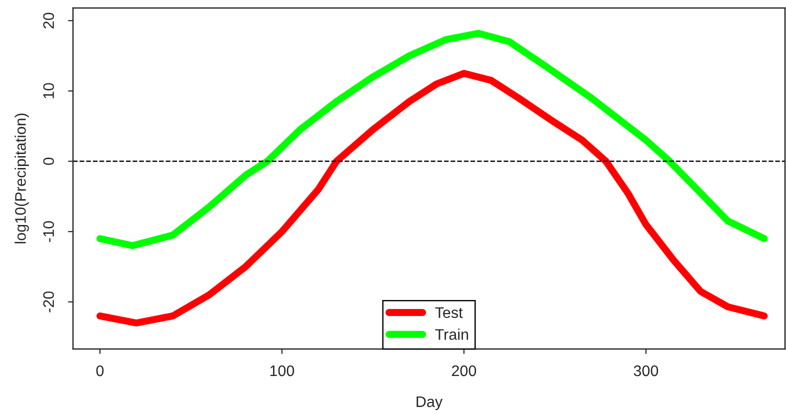  What do you see at coordinates (464, 370) in the screenshot?
I see `x-tick-label: 200` at bounding box center [464, 370].